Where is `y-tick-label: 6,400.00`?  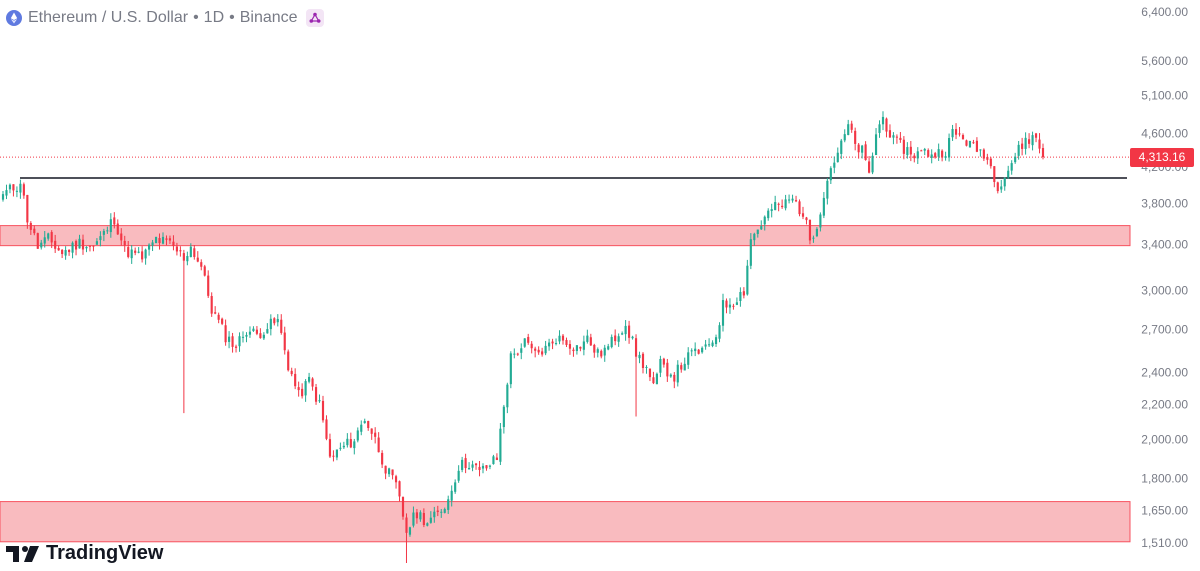
y-tick-label: 6,400.00 is located at coordinates (1164, 12).